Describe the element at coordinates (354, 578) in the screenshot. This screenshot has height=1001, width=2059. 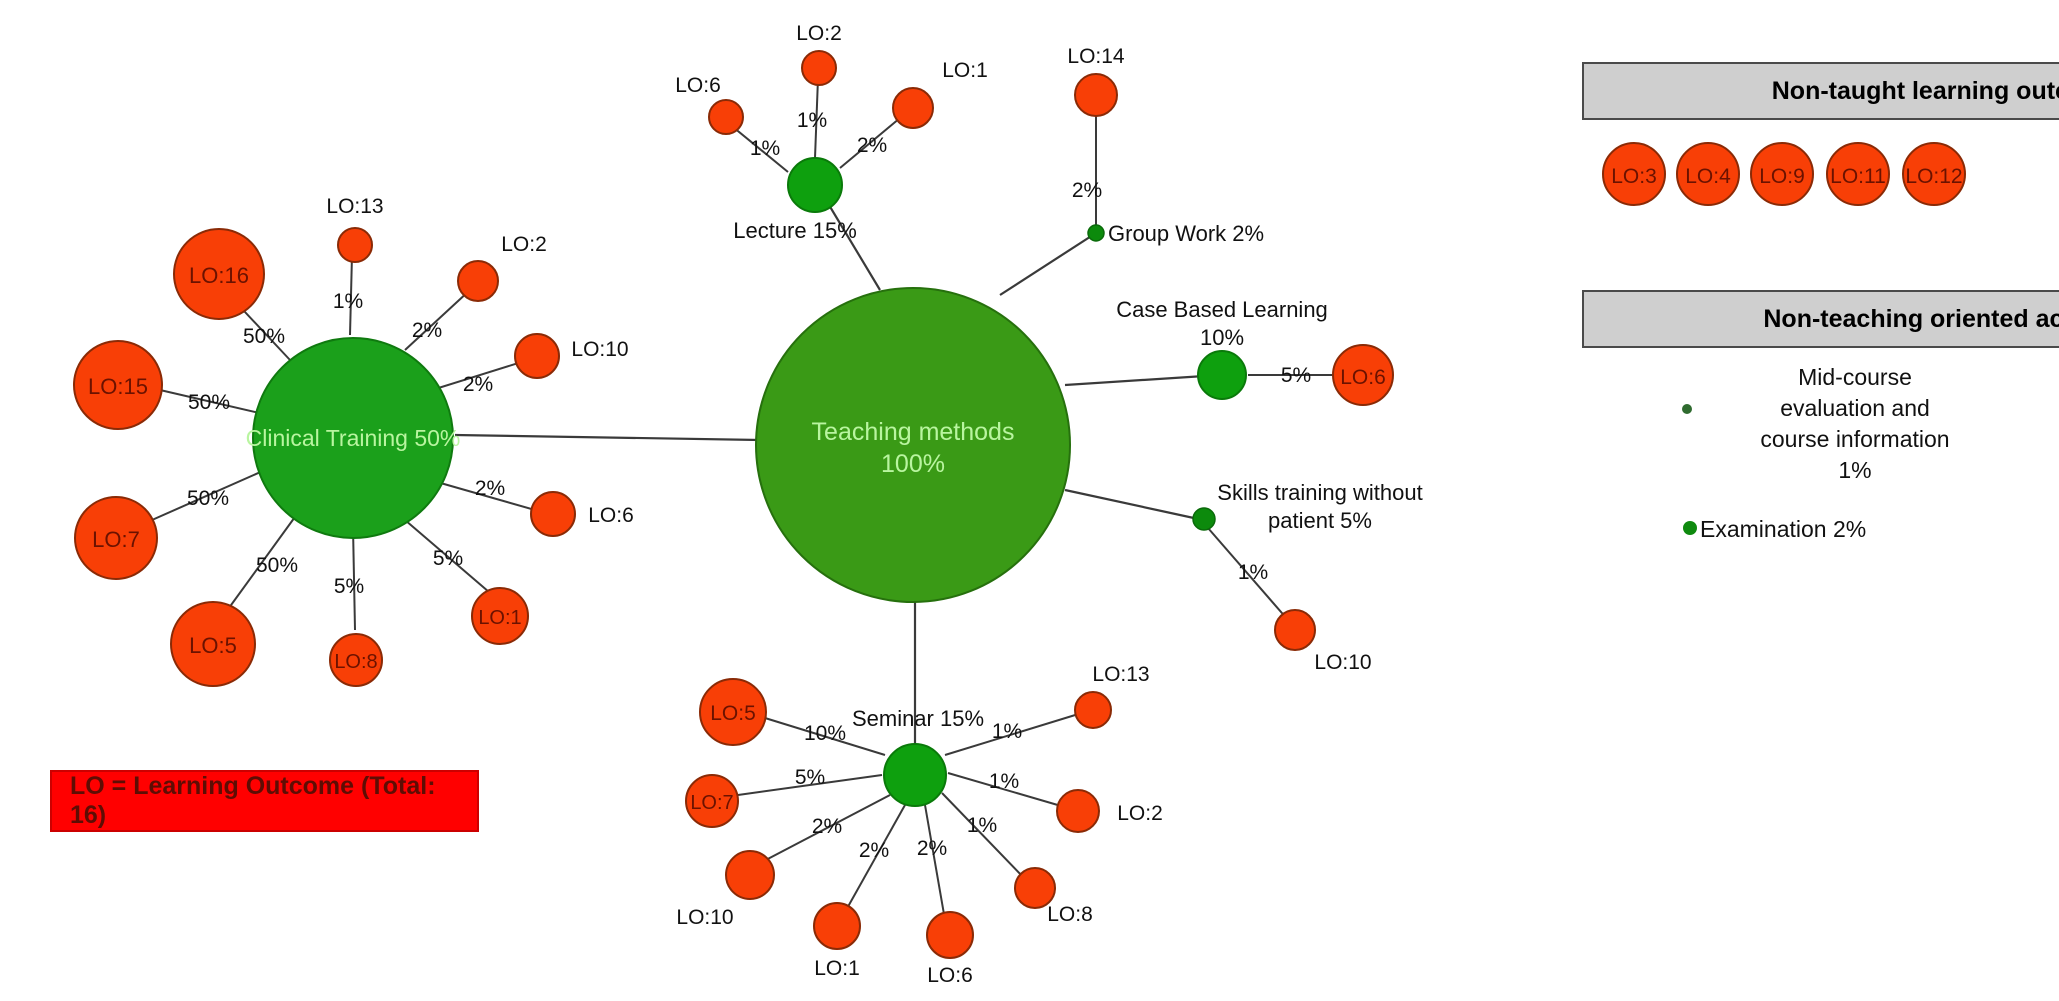
I see `edge-clinical-lo8` at that location.